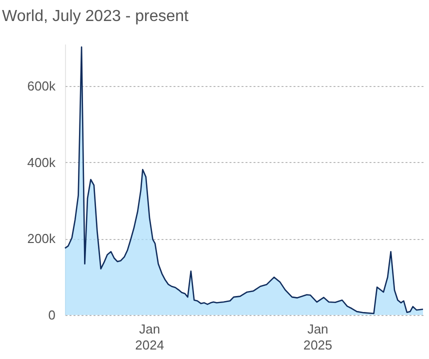 Image resolution: width=429 pixels, height=359 pixels. I want to click on y-tick-label: 600k, so click(41, 86).